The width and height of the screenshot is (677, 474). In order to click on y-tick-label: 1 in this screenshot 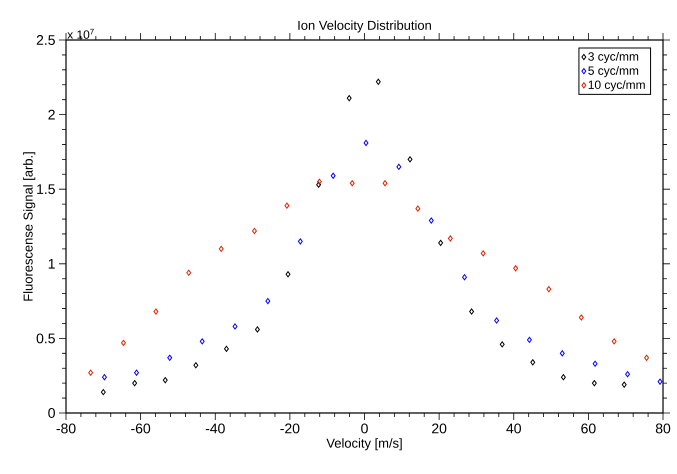, I will do `click(51, 264)`.